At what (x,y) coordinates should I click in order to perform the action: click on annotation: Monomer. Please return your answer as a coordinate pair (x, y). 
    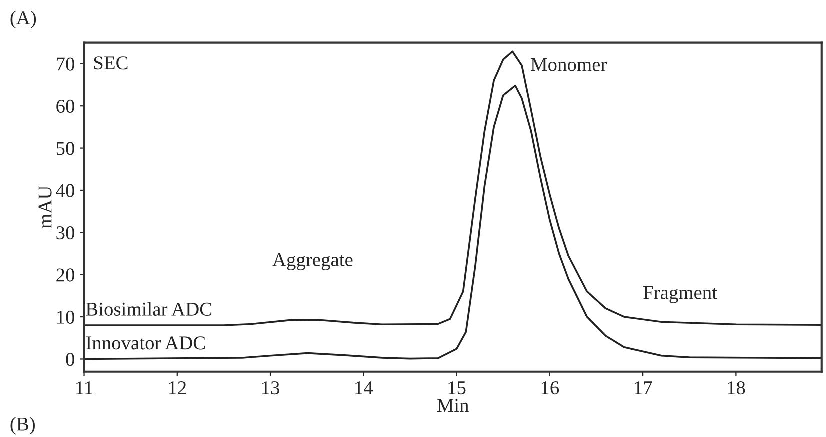
    Looking at the image, I should click on (569, 65).